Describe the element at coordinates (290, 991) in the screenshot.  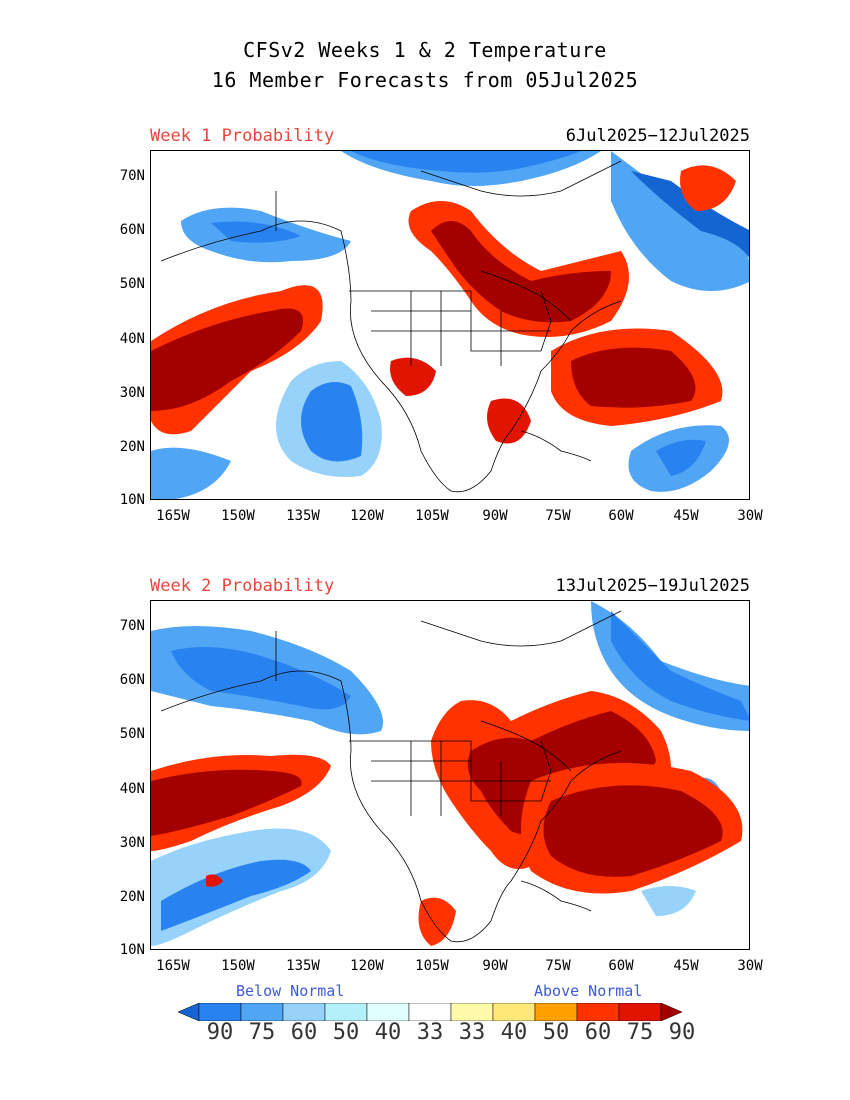
I see `below-normal-label: Below Normal` at that location.